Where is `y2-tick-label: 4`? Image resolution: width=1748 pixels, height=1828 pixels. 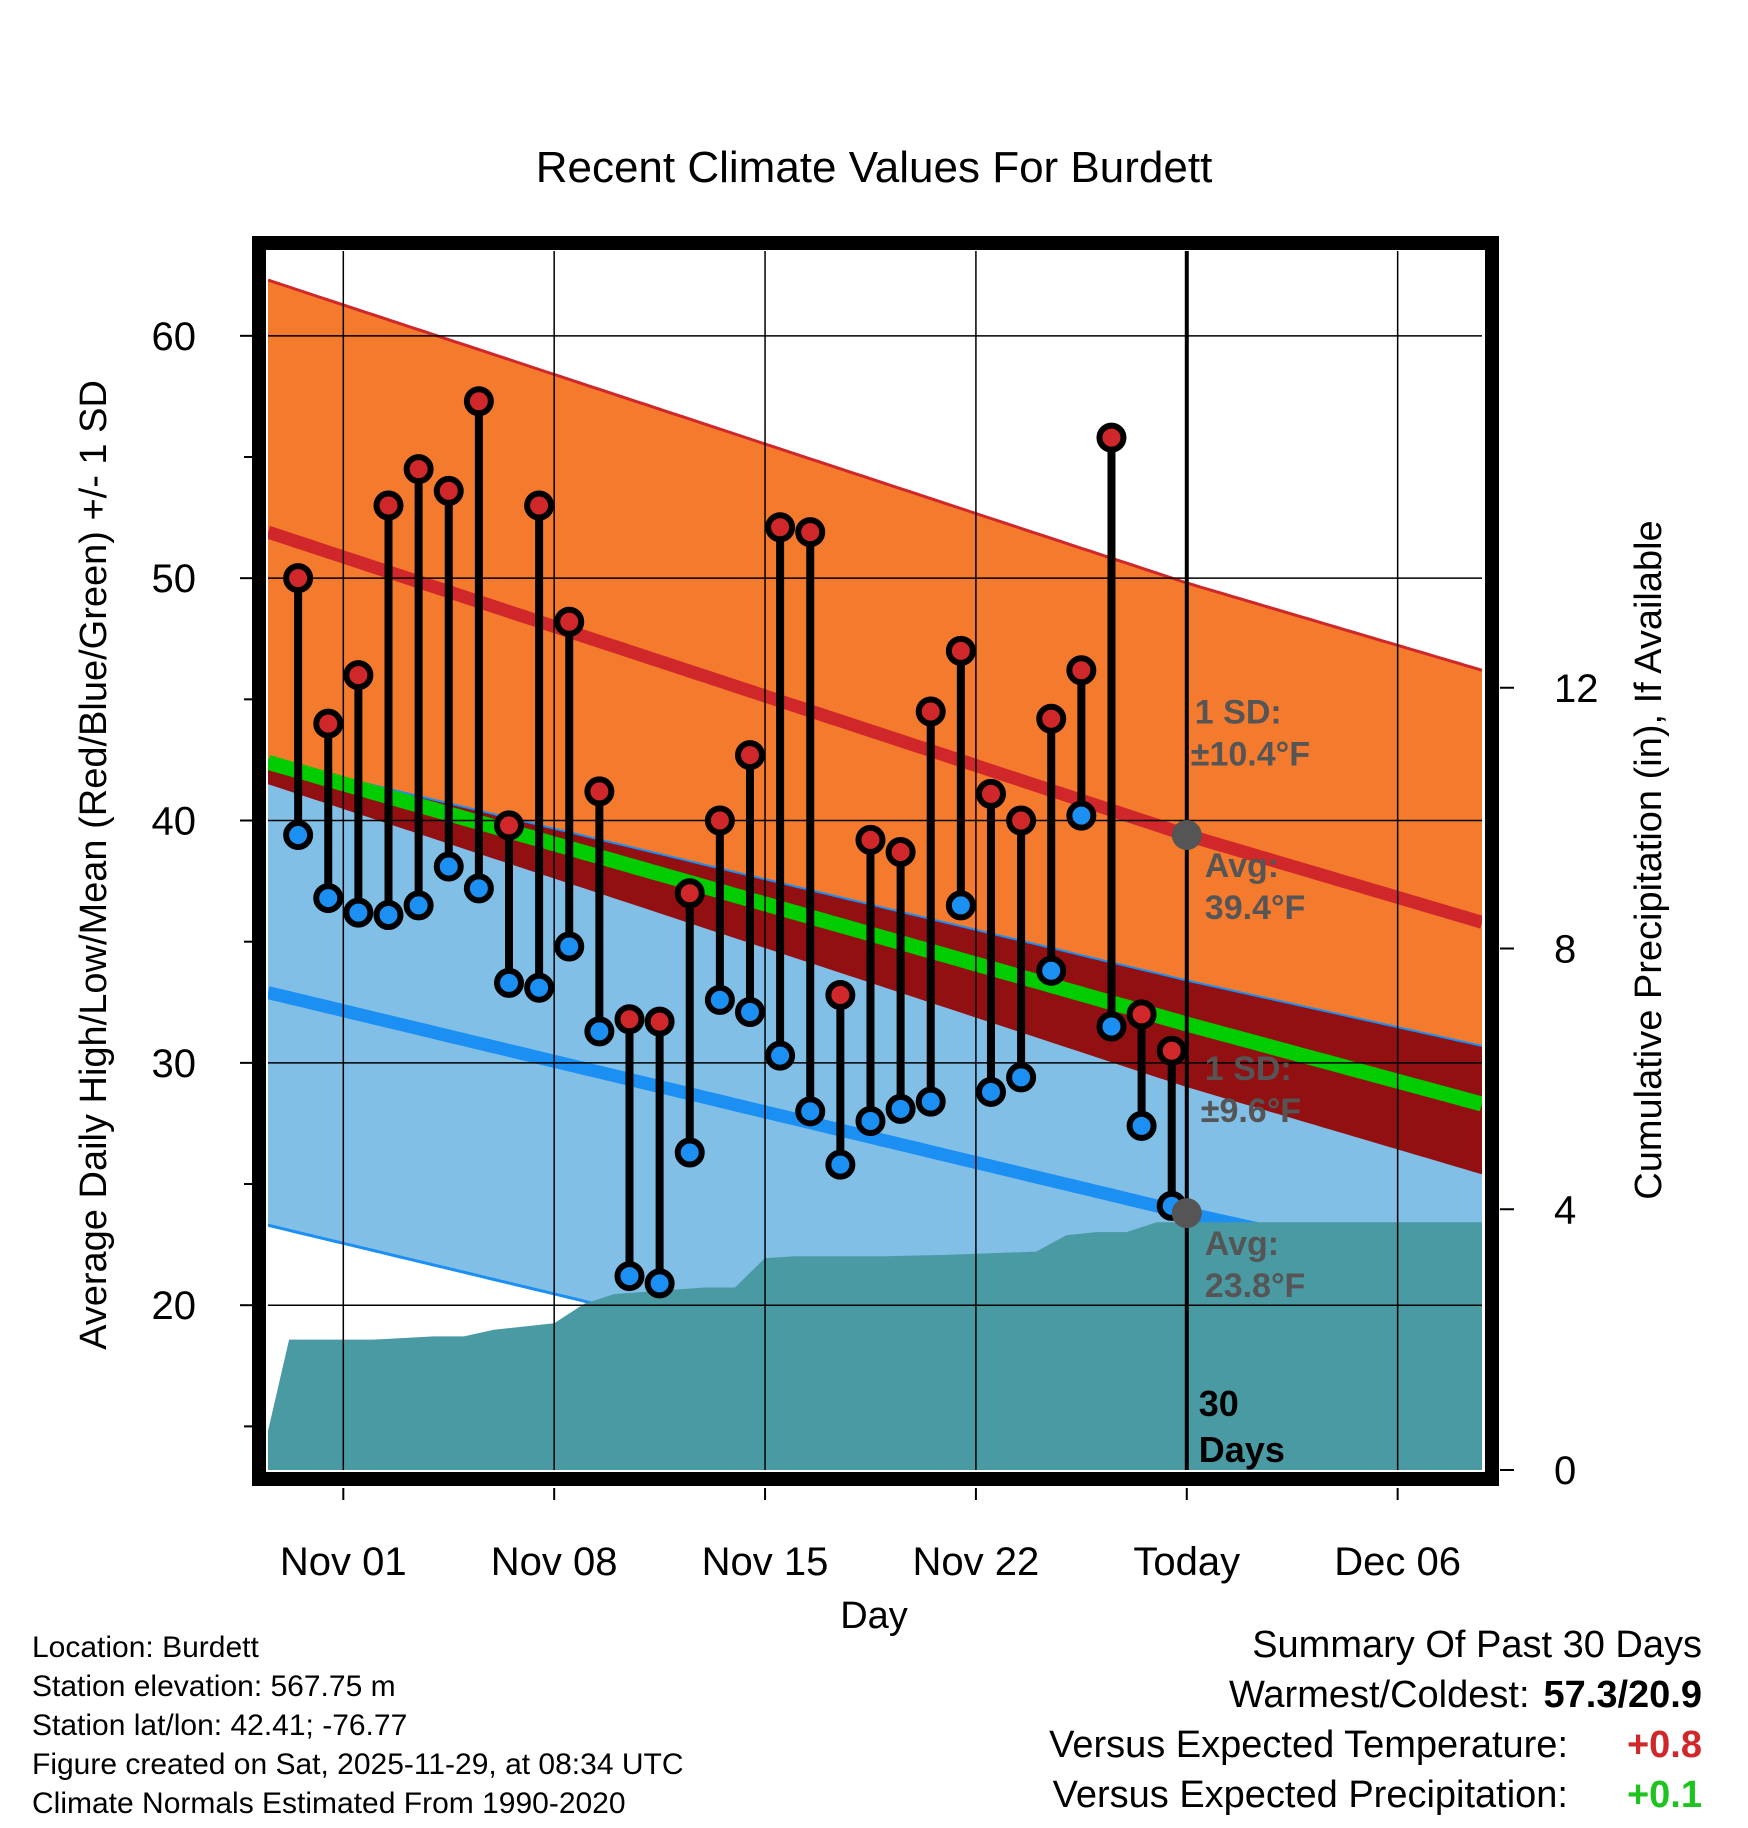
y2-tick-label: 4 is located at coordinates (1565, 1210).